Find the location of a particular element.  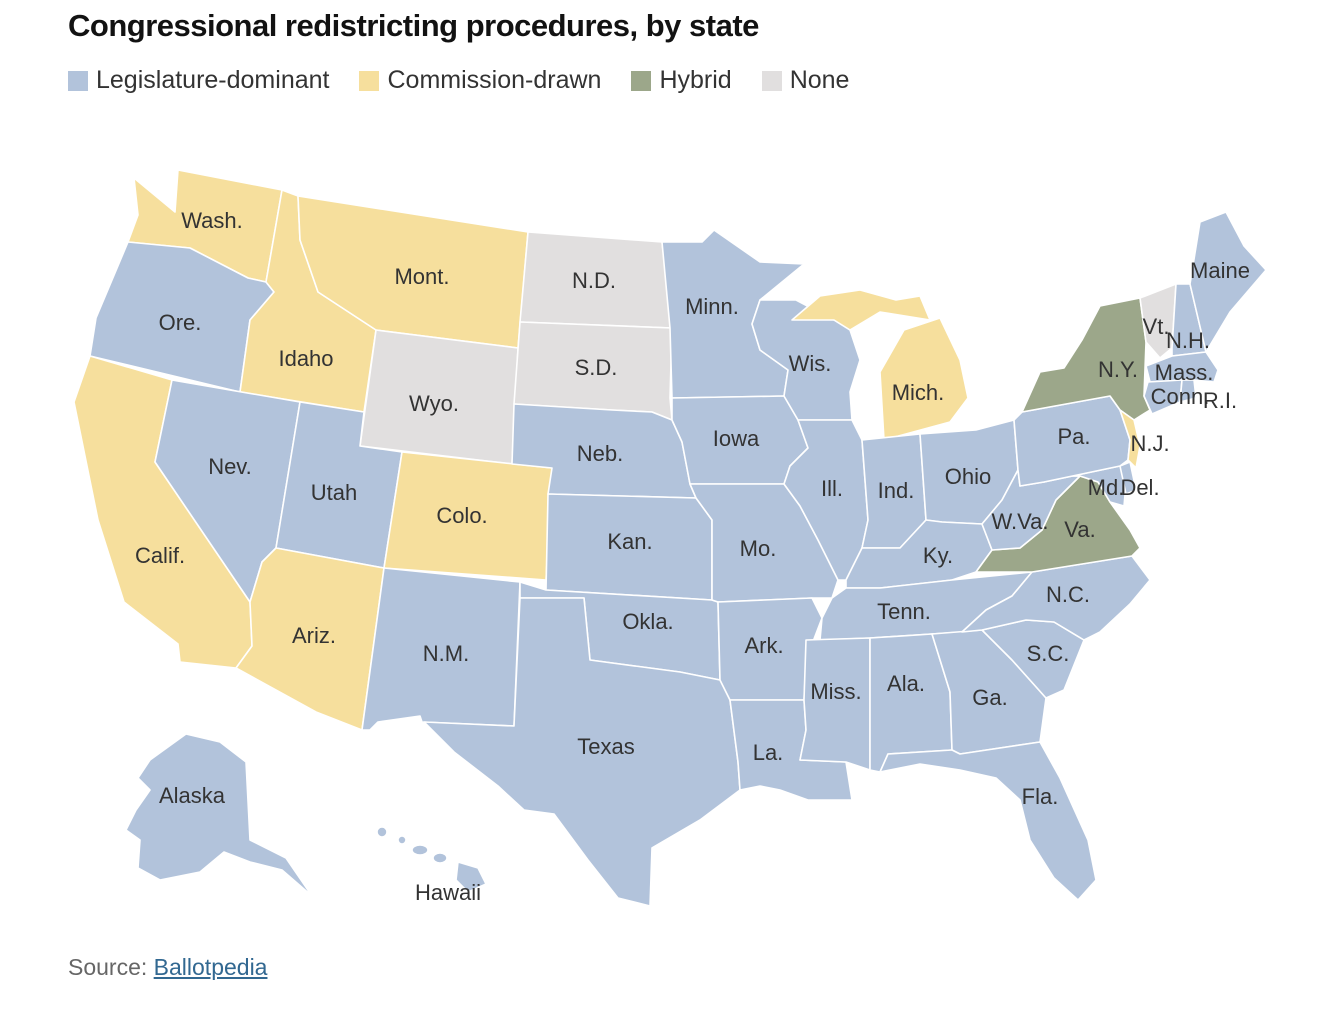

state-nc is located at coordinates (1056, 598).